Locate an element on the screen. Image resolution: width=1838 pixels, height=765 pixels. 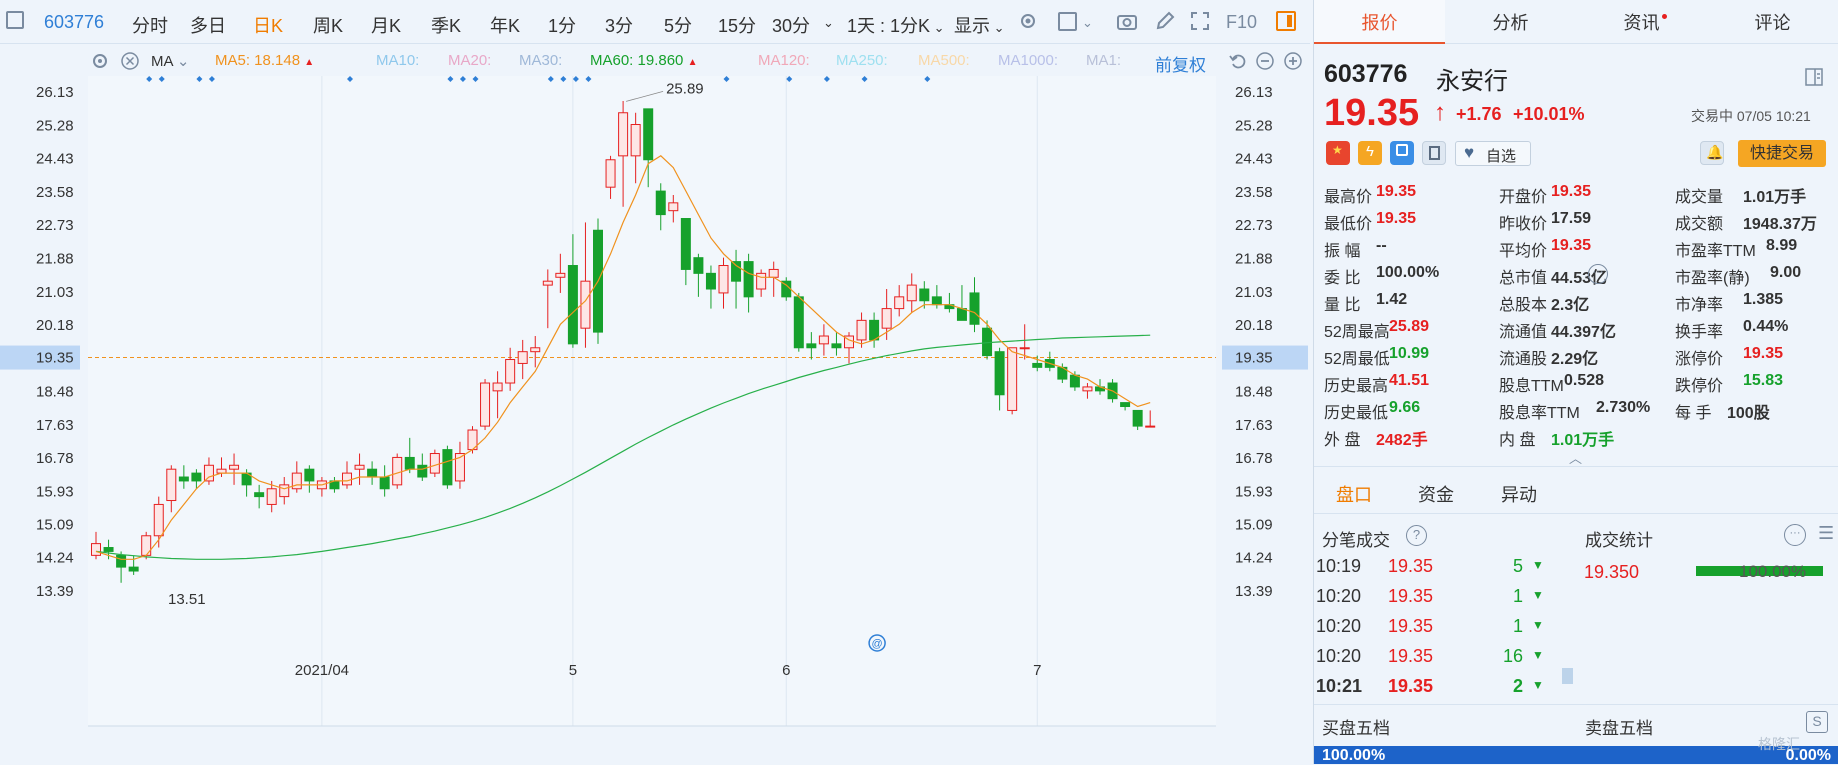
period-item: 5分 is located at coordinates (678, 26).